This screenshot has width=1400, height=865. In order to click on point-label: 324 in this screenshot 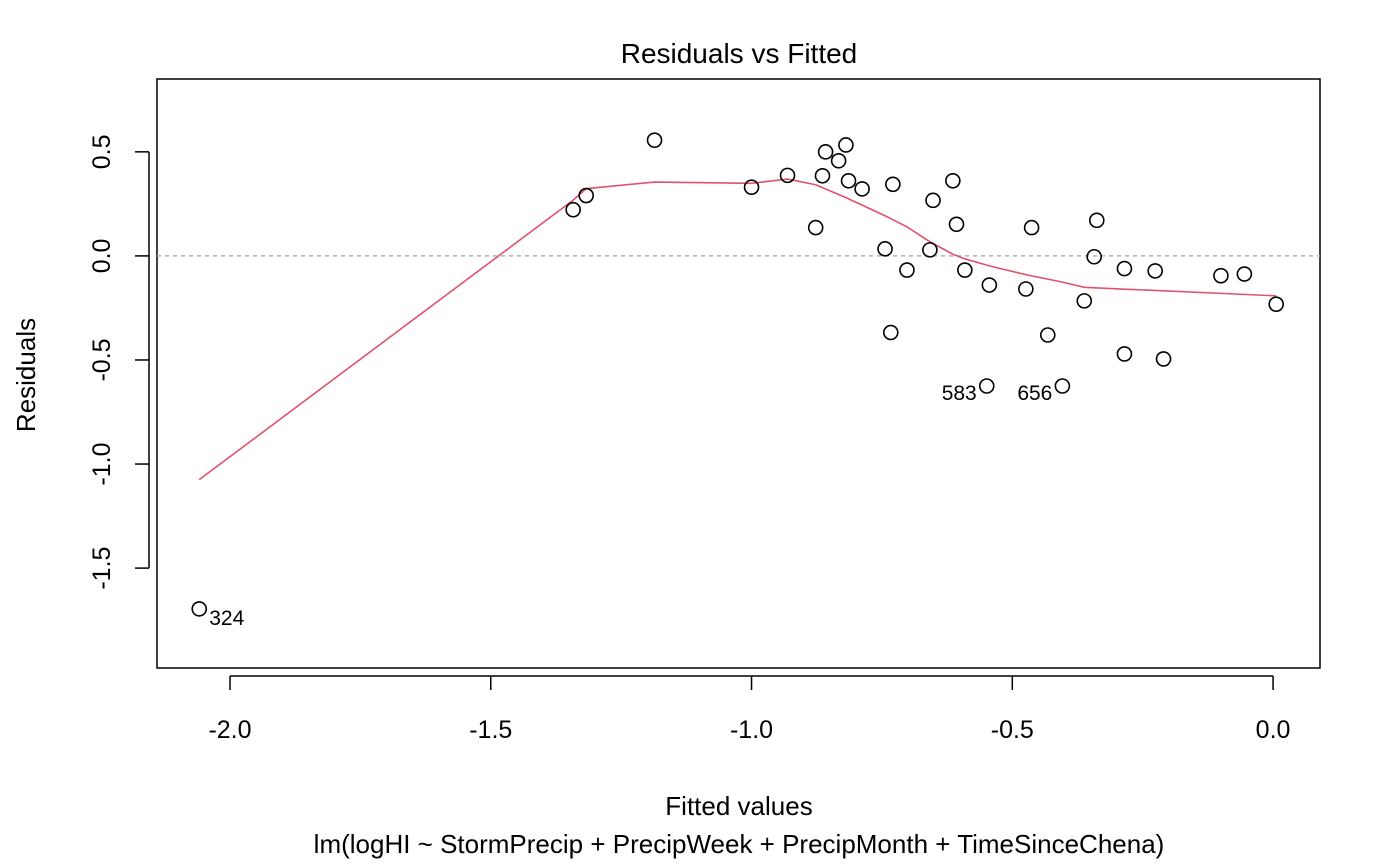, I will do `click(226, 618)`.